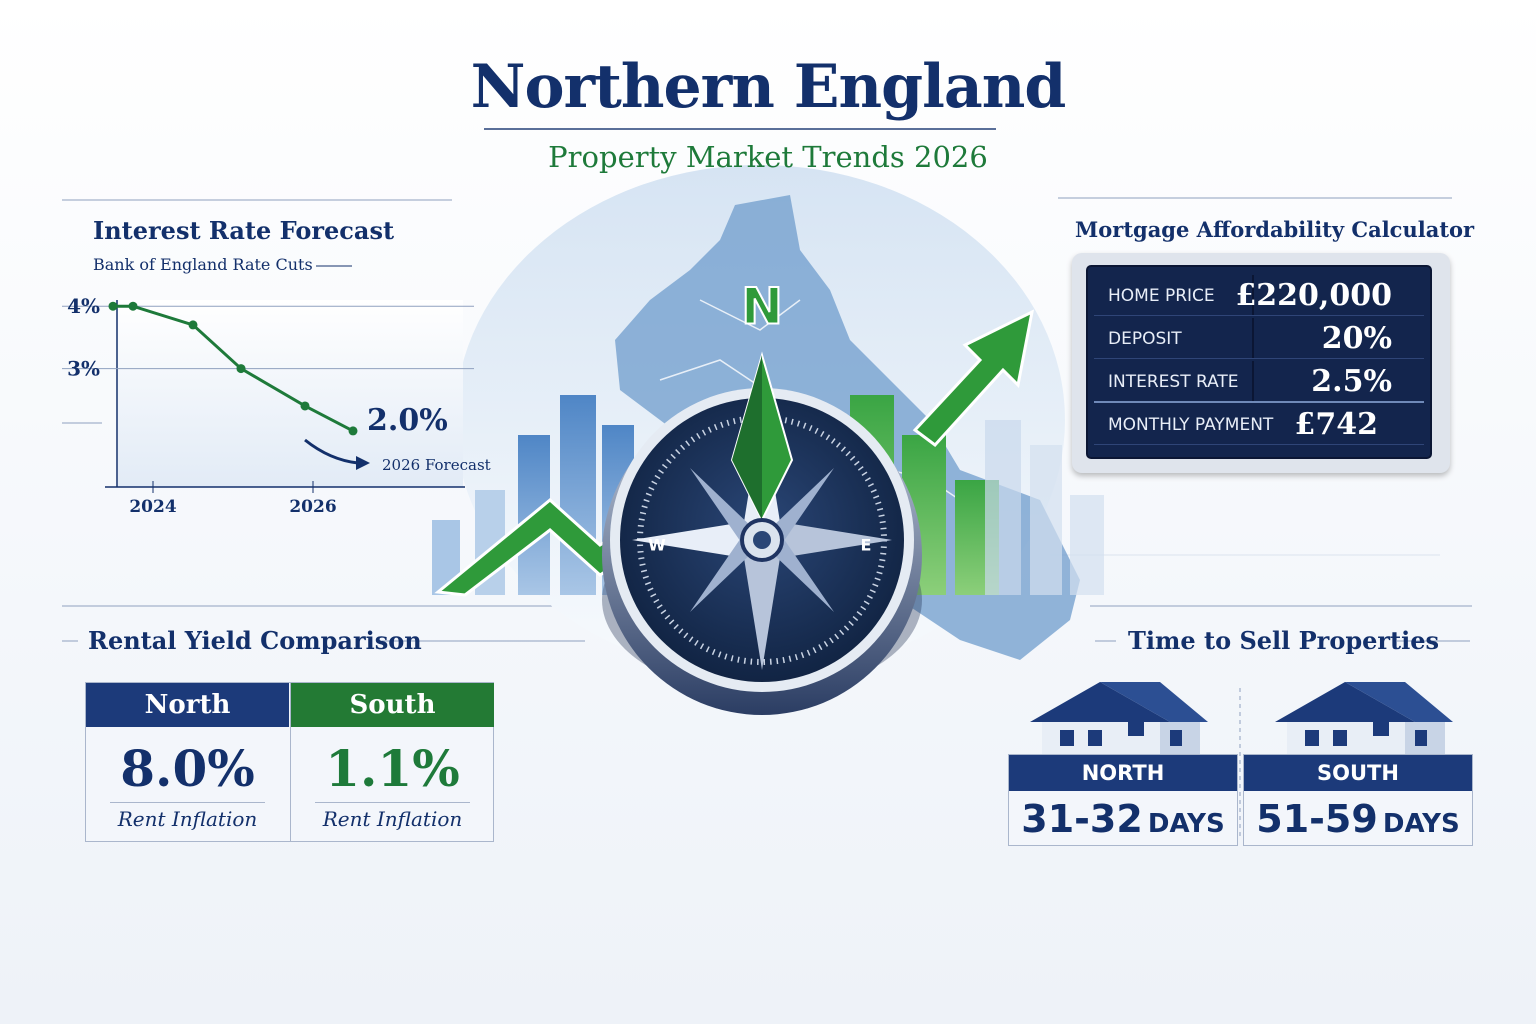  What do you see at coordinates (152, 507) in the screenshot?
I see `x-tick-label: 2024` at bounding box center [152, 507].